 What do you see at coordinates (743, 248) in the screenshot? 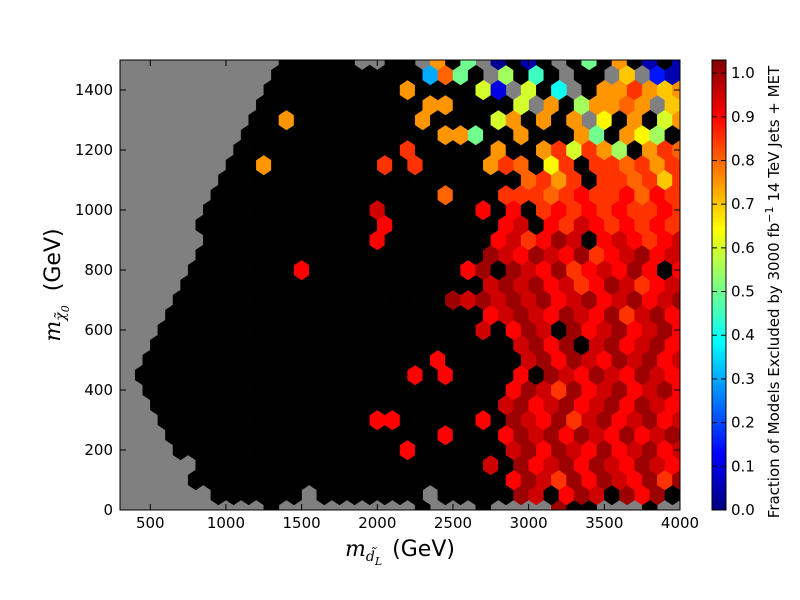
I see `colorbar-tick-label: 0.6` at bounding box center [743, 248].